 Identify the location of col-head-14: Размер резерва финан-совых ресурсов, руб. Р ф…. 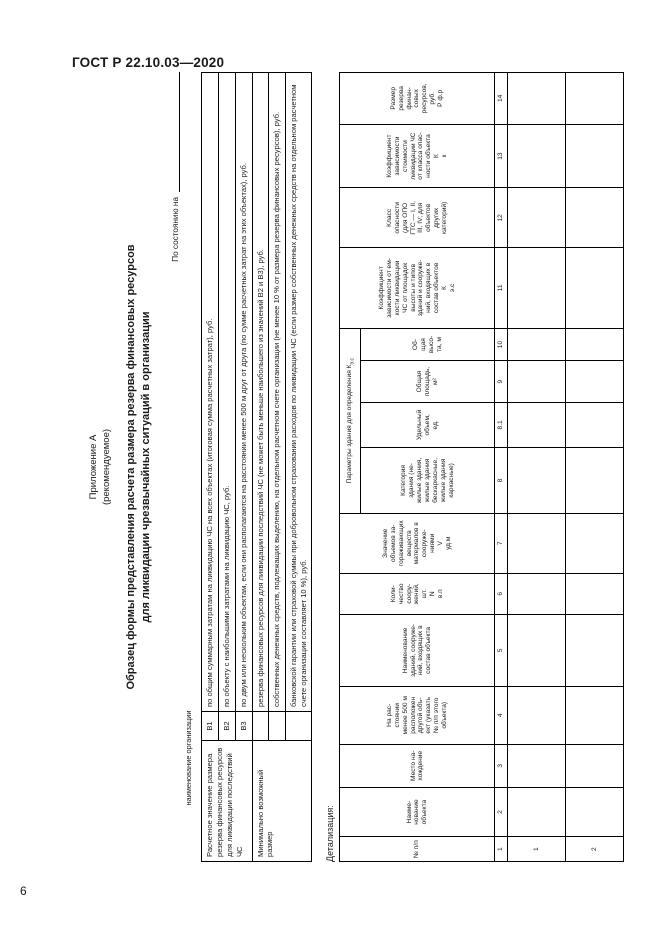
(417, 98).